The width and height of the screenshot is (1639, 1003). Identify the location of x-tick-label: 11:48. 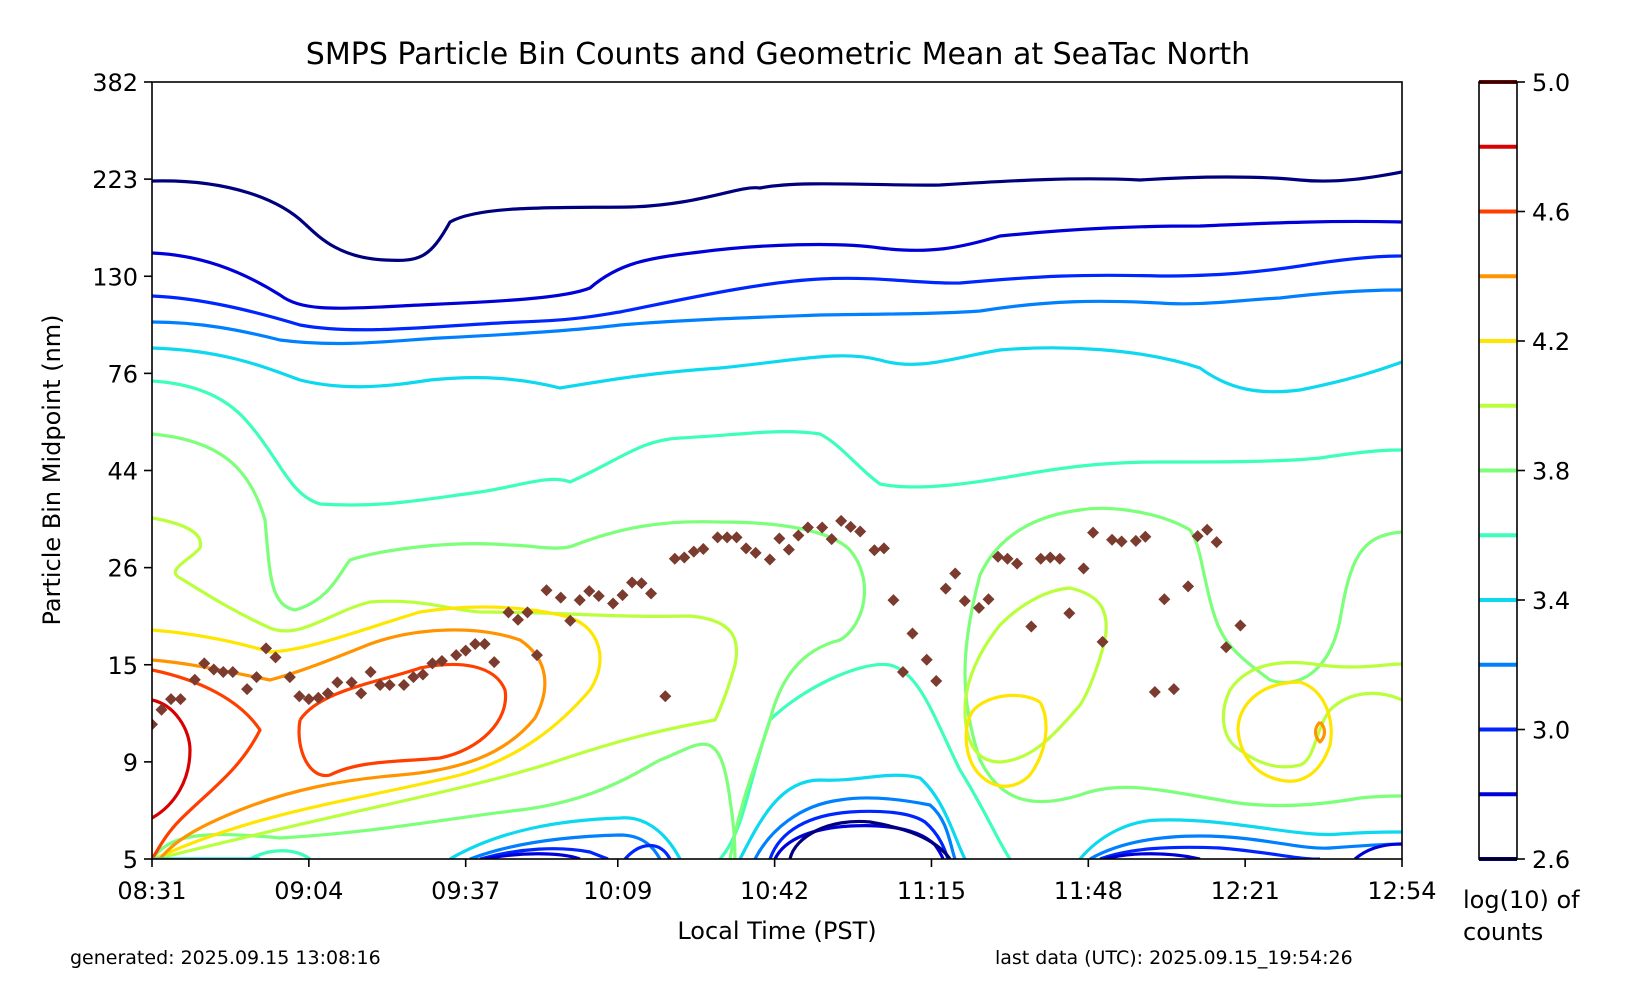
(1088, 891).